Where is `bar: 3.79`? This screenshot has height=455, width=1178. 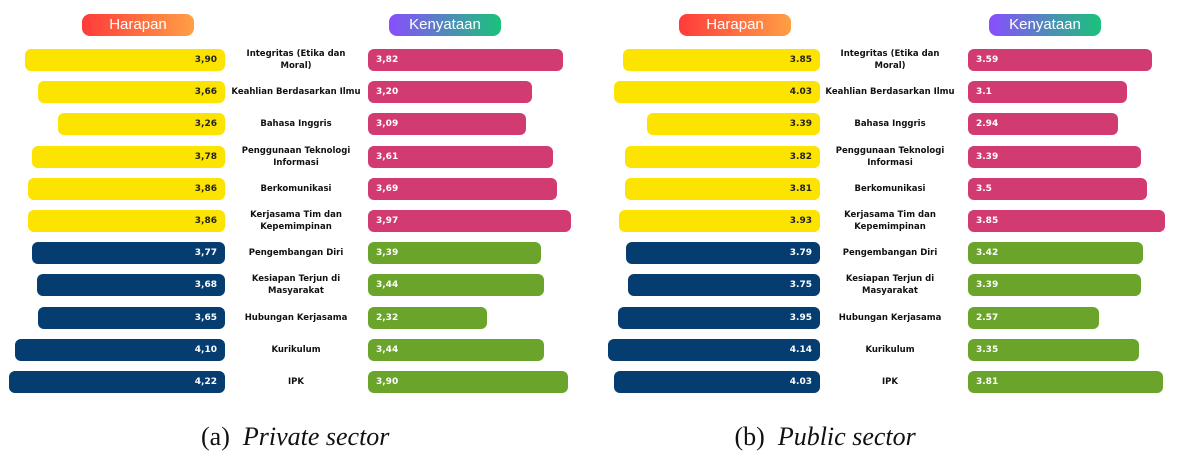 bar: 3.79 is located at coordinates (723, 253).